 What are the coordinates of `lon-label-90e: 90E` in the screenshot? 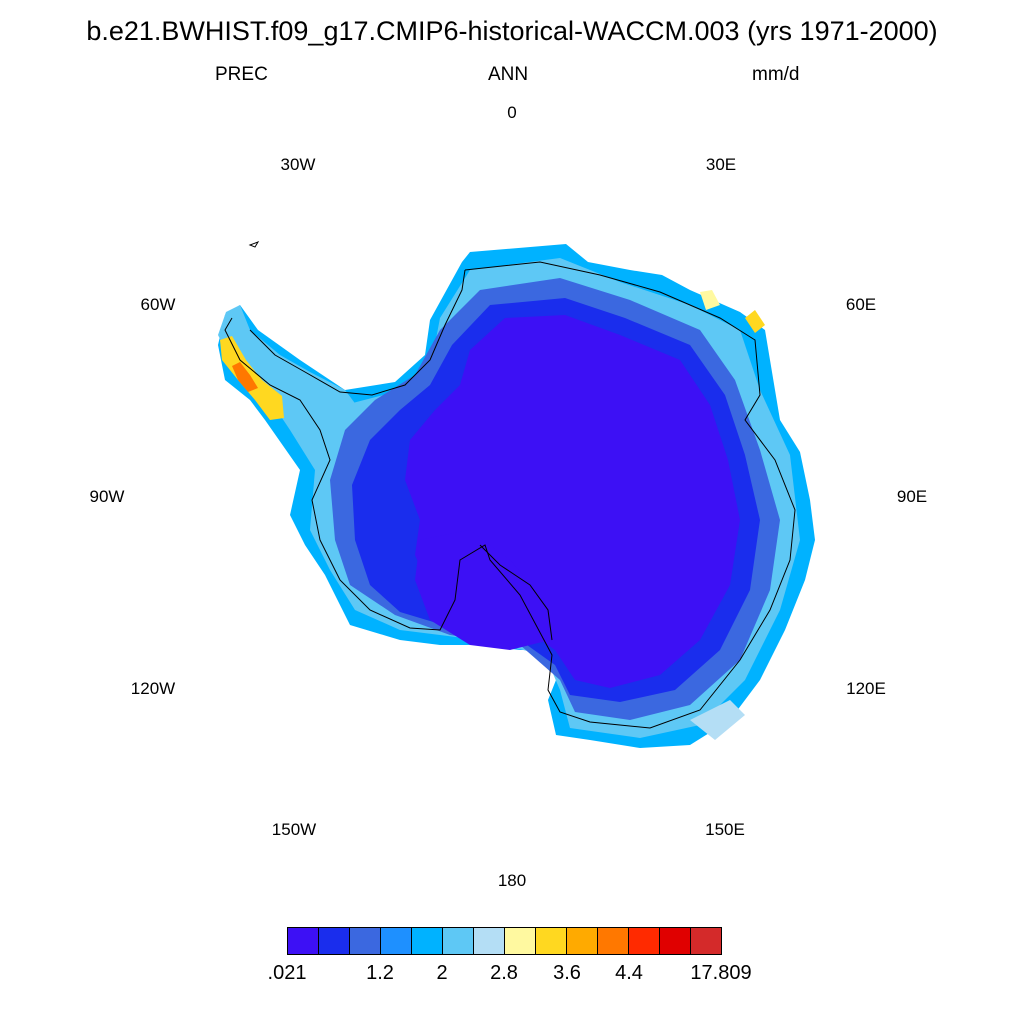 It's located at (912, 496).